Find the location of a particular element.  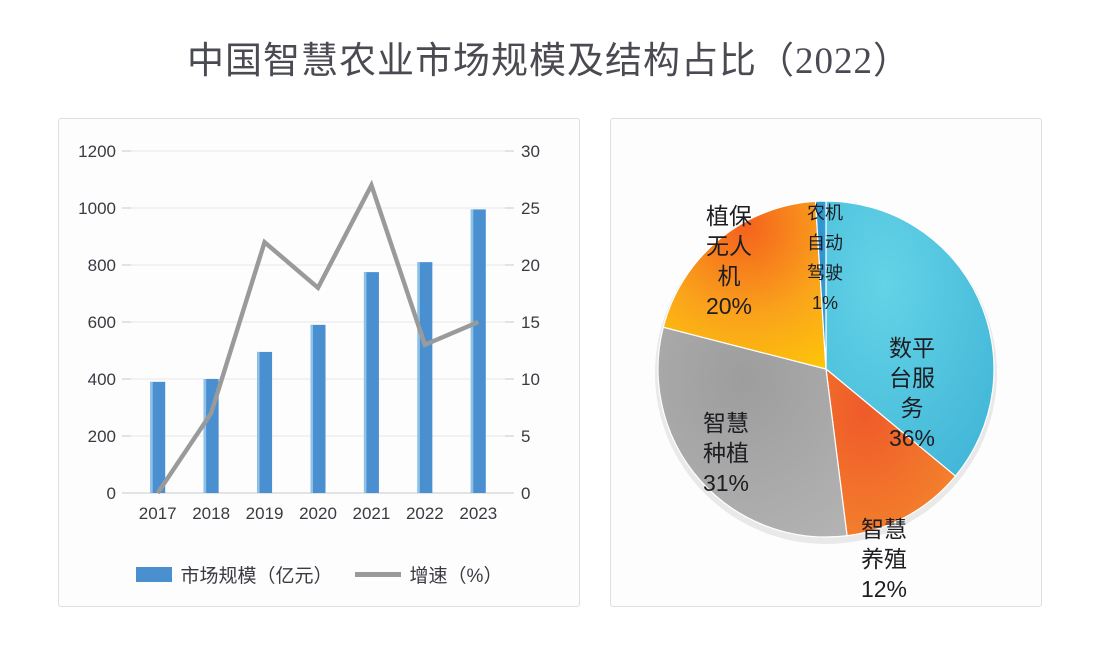

right-axis-tick-label: 15 is located at coordinates (530, 322).